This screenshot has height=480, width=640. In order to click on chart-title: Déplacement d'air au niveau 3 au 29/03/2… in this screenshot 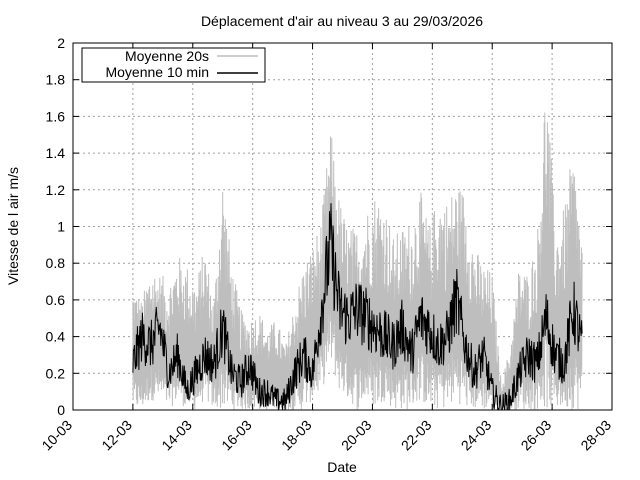, I will do `click(342, 21)`.